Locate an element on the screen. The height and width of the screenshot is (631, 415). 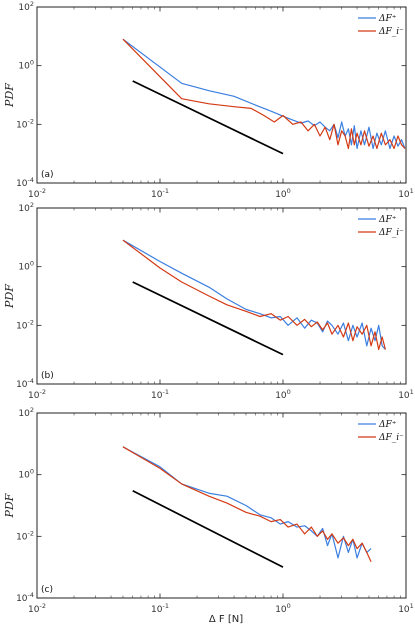
x-axis-label: Δ F [N] is located at coordinates (226, 619).